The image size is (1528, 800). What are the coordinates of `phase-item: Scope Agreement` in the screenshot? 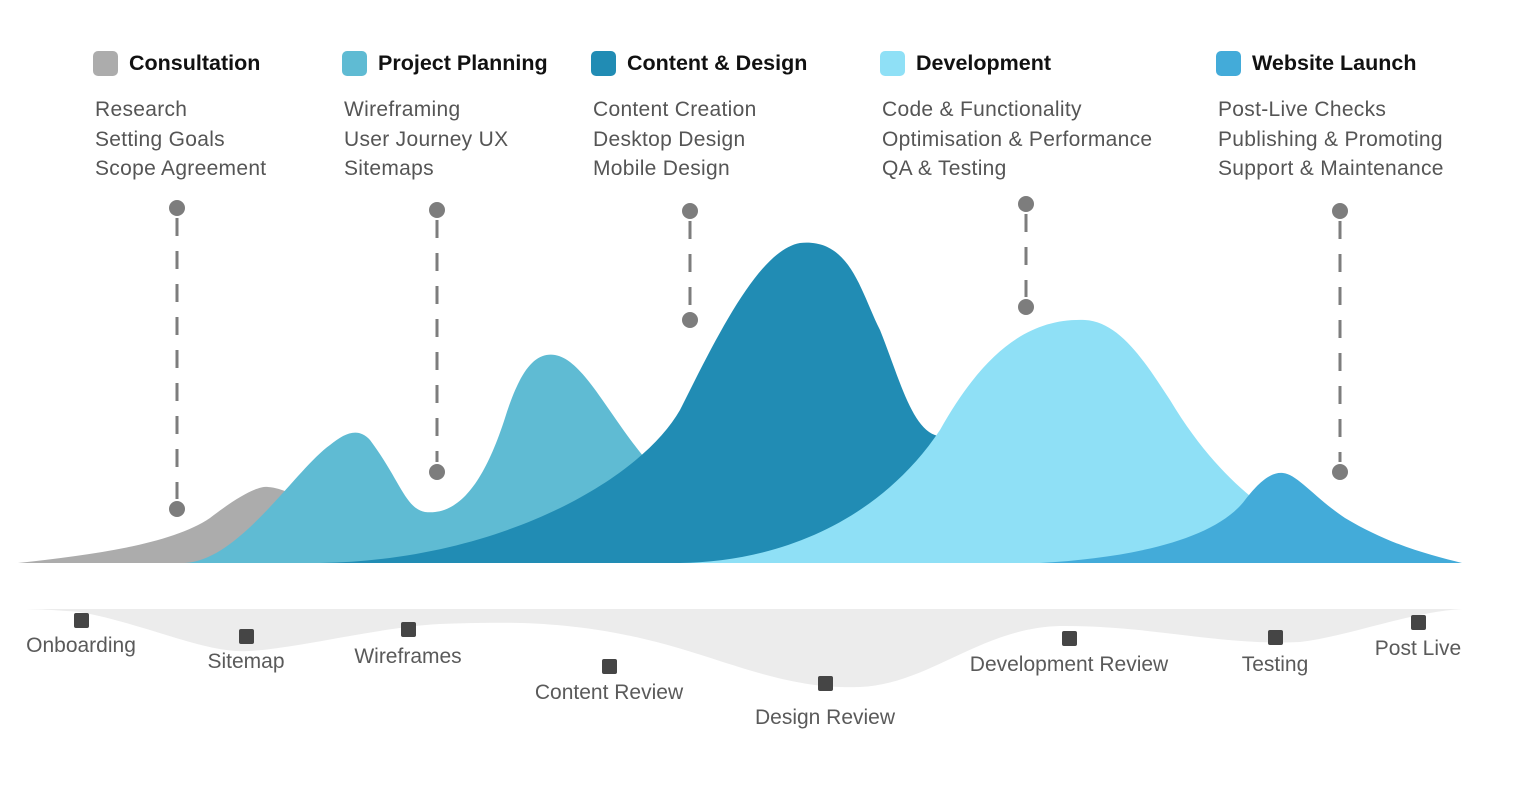 It's located at (181, 168).